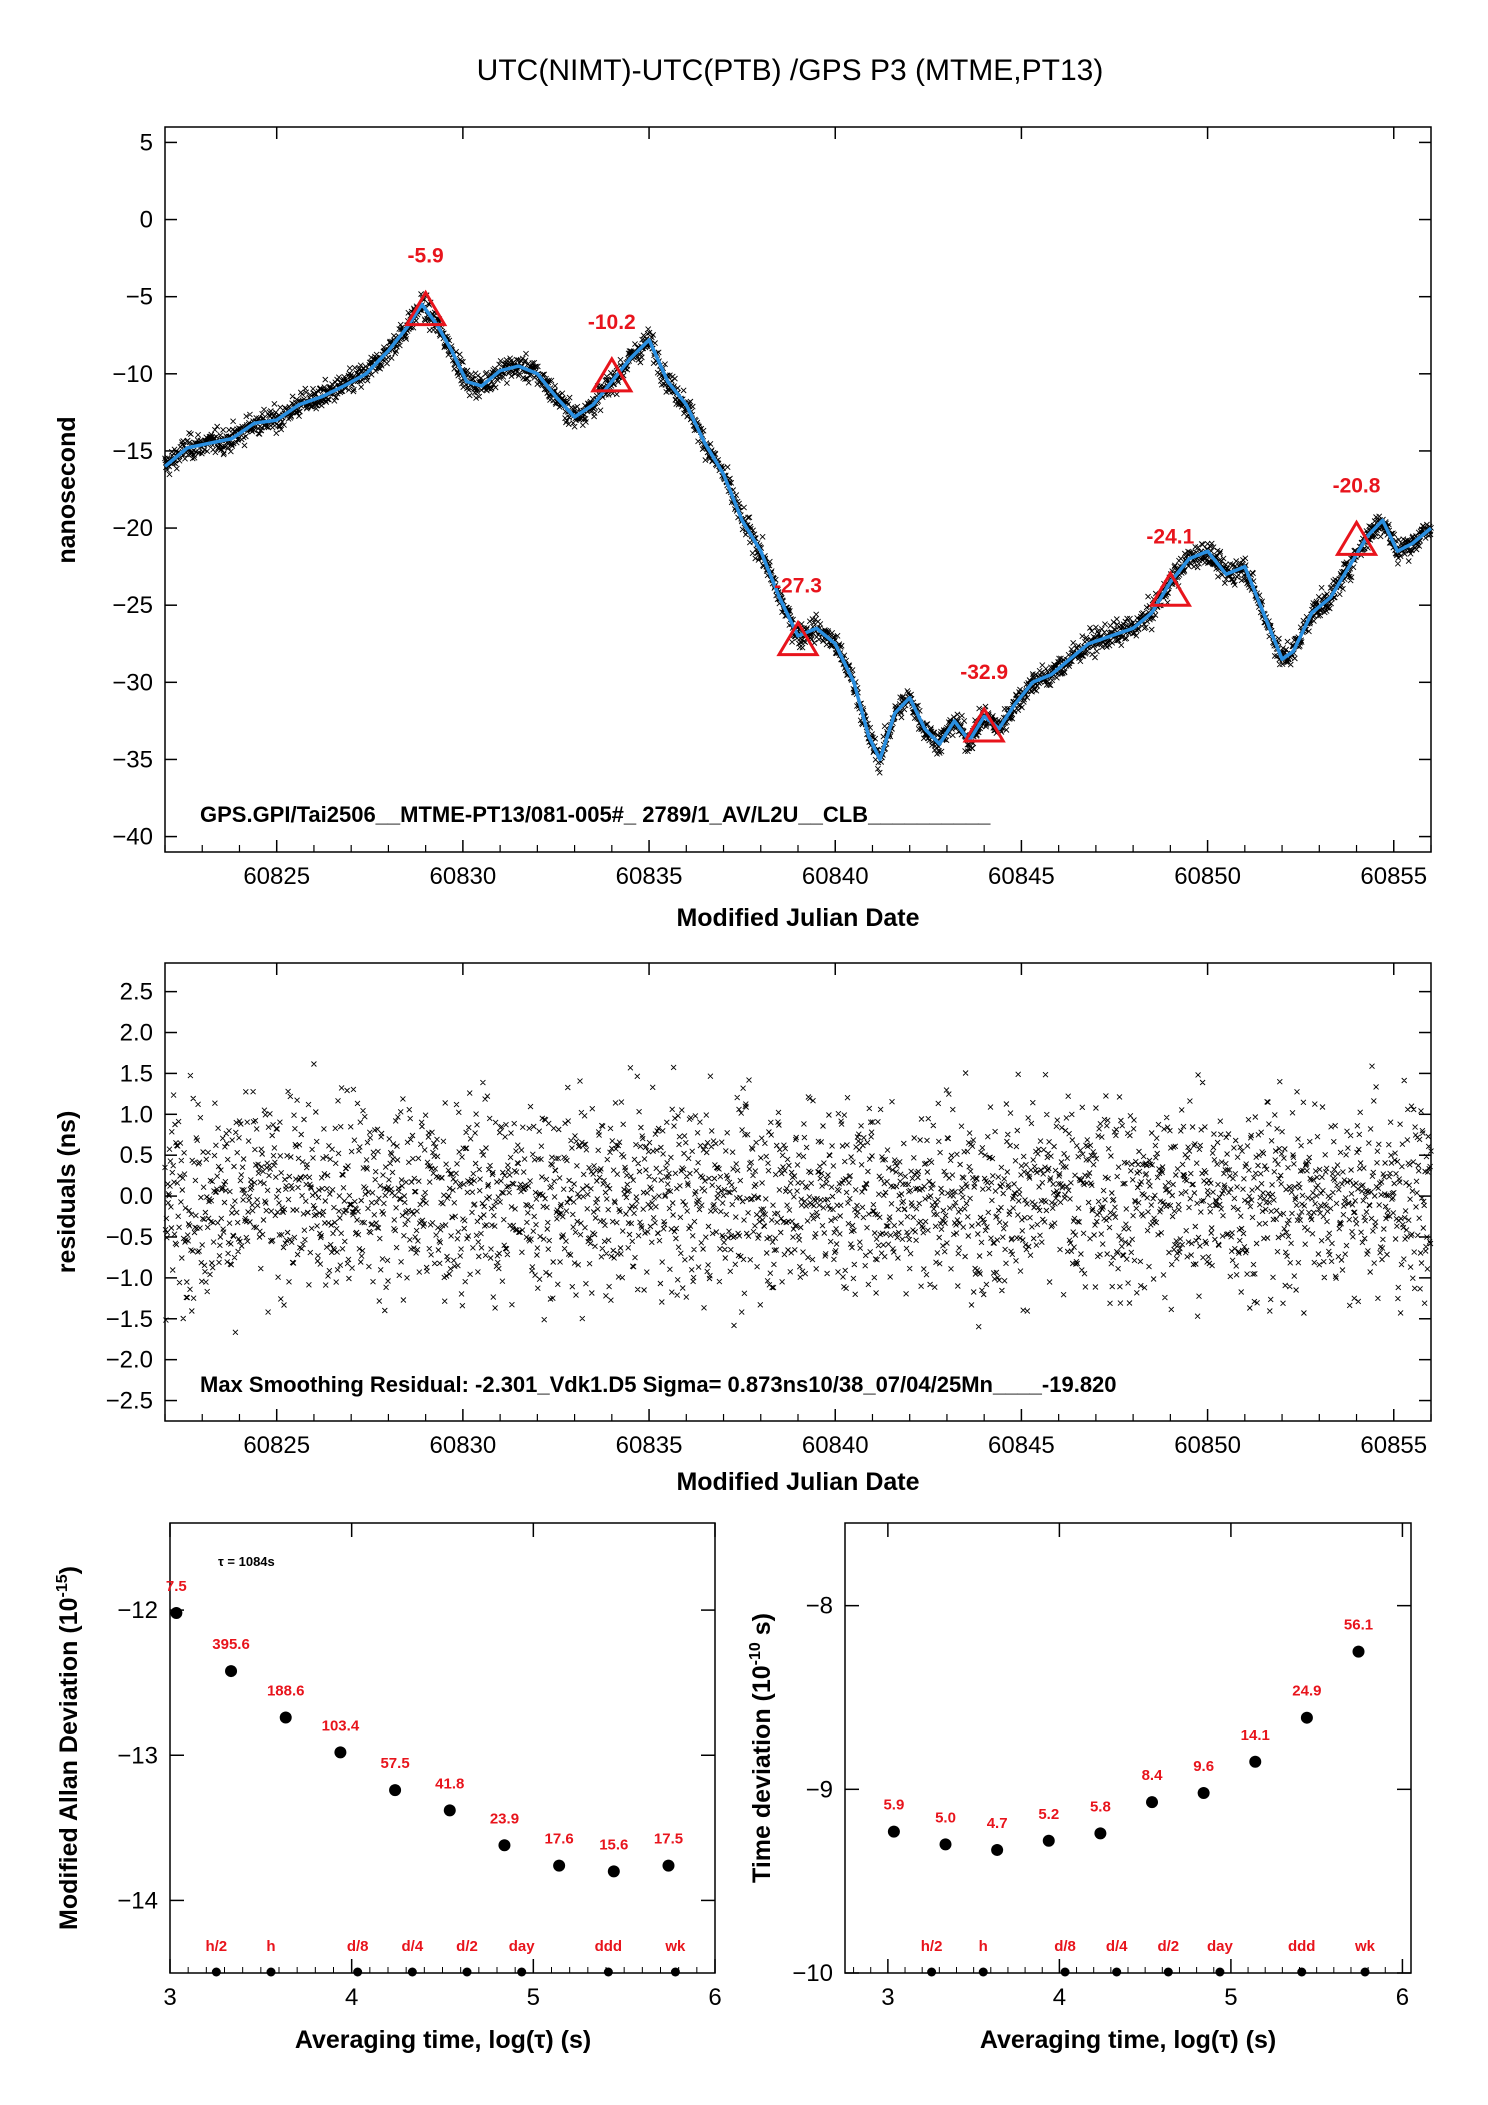  What do you see at coordinates (426, 256) in the screenshot?
I see `top-marker-label: -5.9` at bounding box center [426, 256].